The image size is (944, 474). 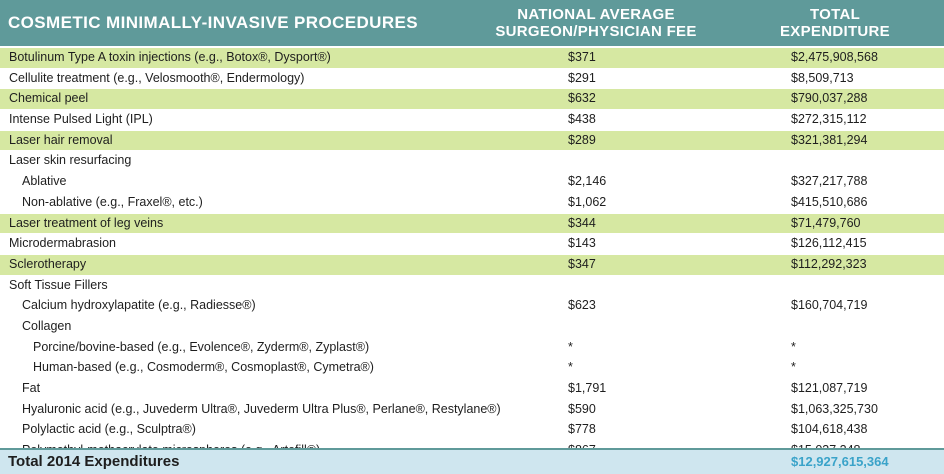 What do you see at coordinates (582, 98) in the screenshot?
I see `average-fee: $632` at bounding box center [582, 98].